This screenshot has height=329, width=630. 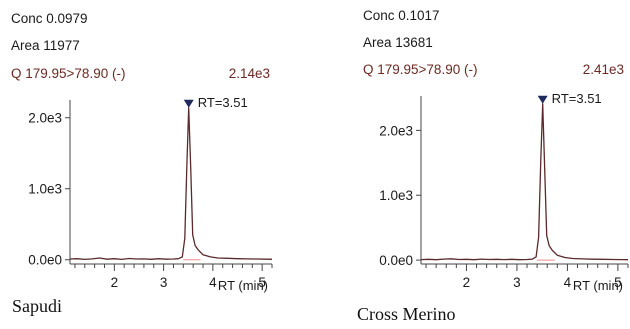 What do you see at coordinates (45, 45) in the screenshot?
I see `area-label: Area 11977` at bounding box center [45, 45].